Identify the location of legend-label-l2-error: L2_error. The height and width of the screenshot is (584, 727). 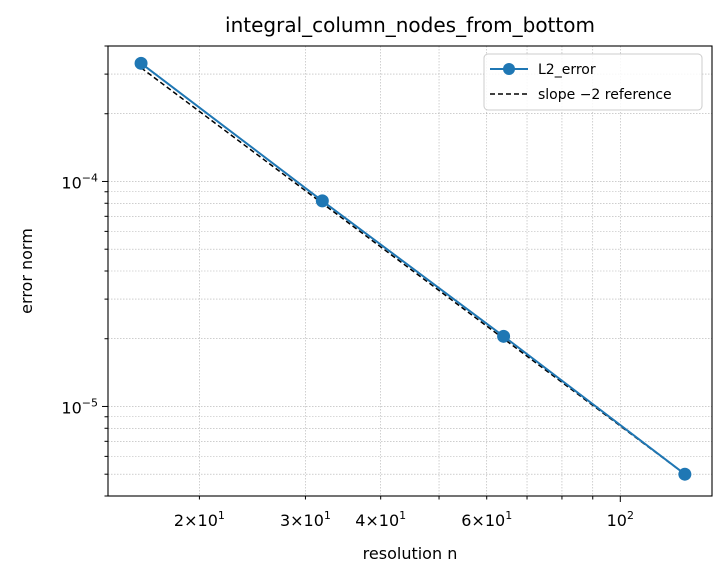
(567, 70).